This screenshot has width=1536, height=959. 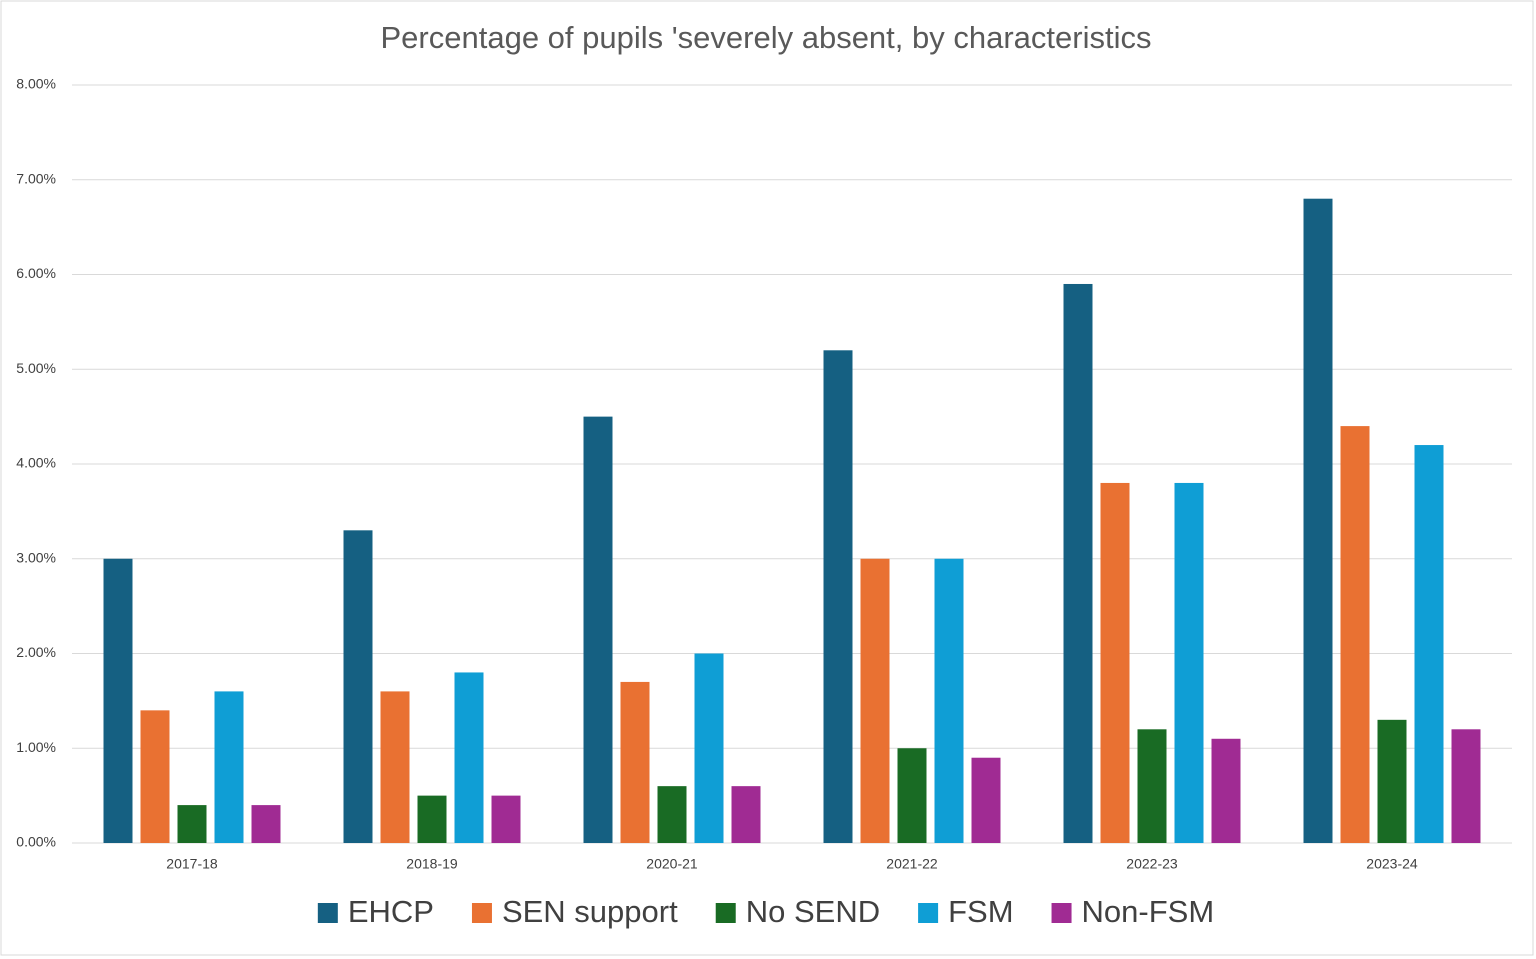 I want to click on y-tick-label: 2.00%, so click(x=36, y=652).